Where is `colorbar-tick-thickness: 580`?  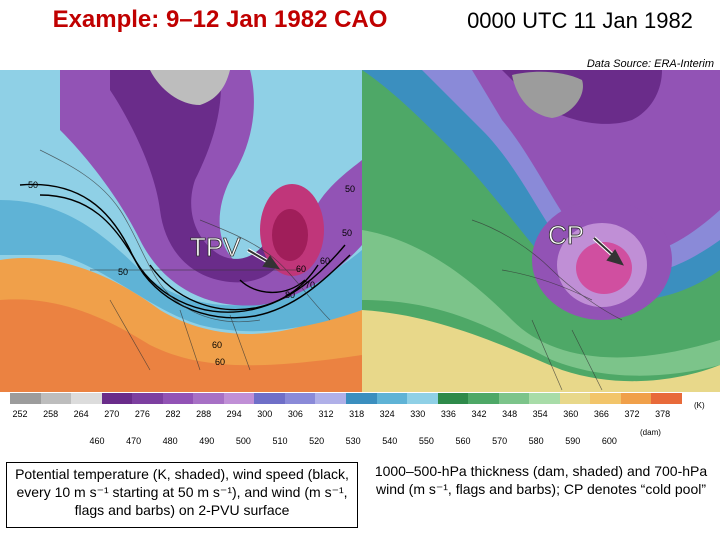 colorbar-tick-thickness: 580 is located at coordinates (536, 441).